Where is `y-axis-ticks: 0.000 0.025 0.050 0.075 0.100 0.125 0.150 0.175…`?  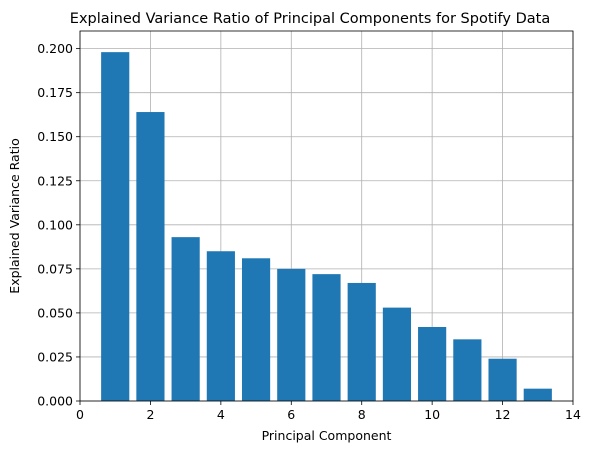
y-axis-ticks: 0.000 0.025 0.050 0.075 0.100 0.125 0.150 0.175… is located at coordinates (58, 225).